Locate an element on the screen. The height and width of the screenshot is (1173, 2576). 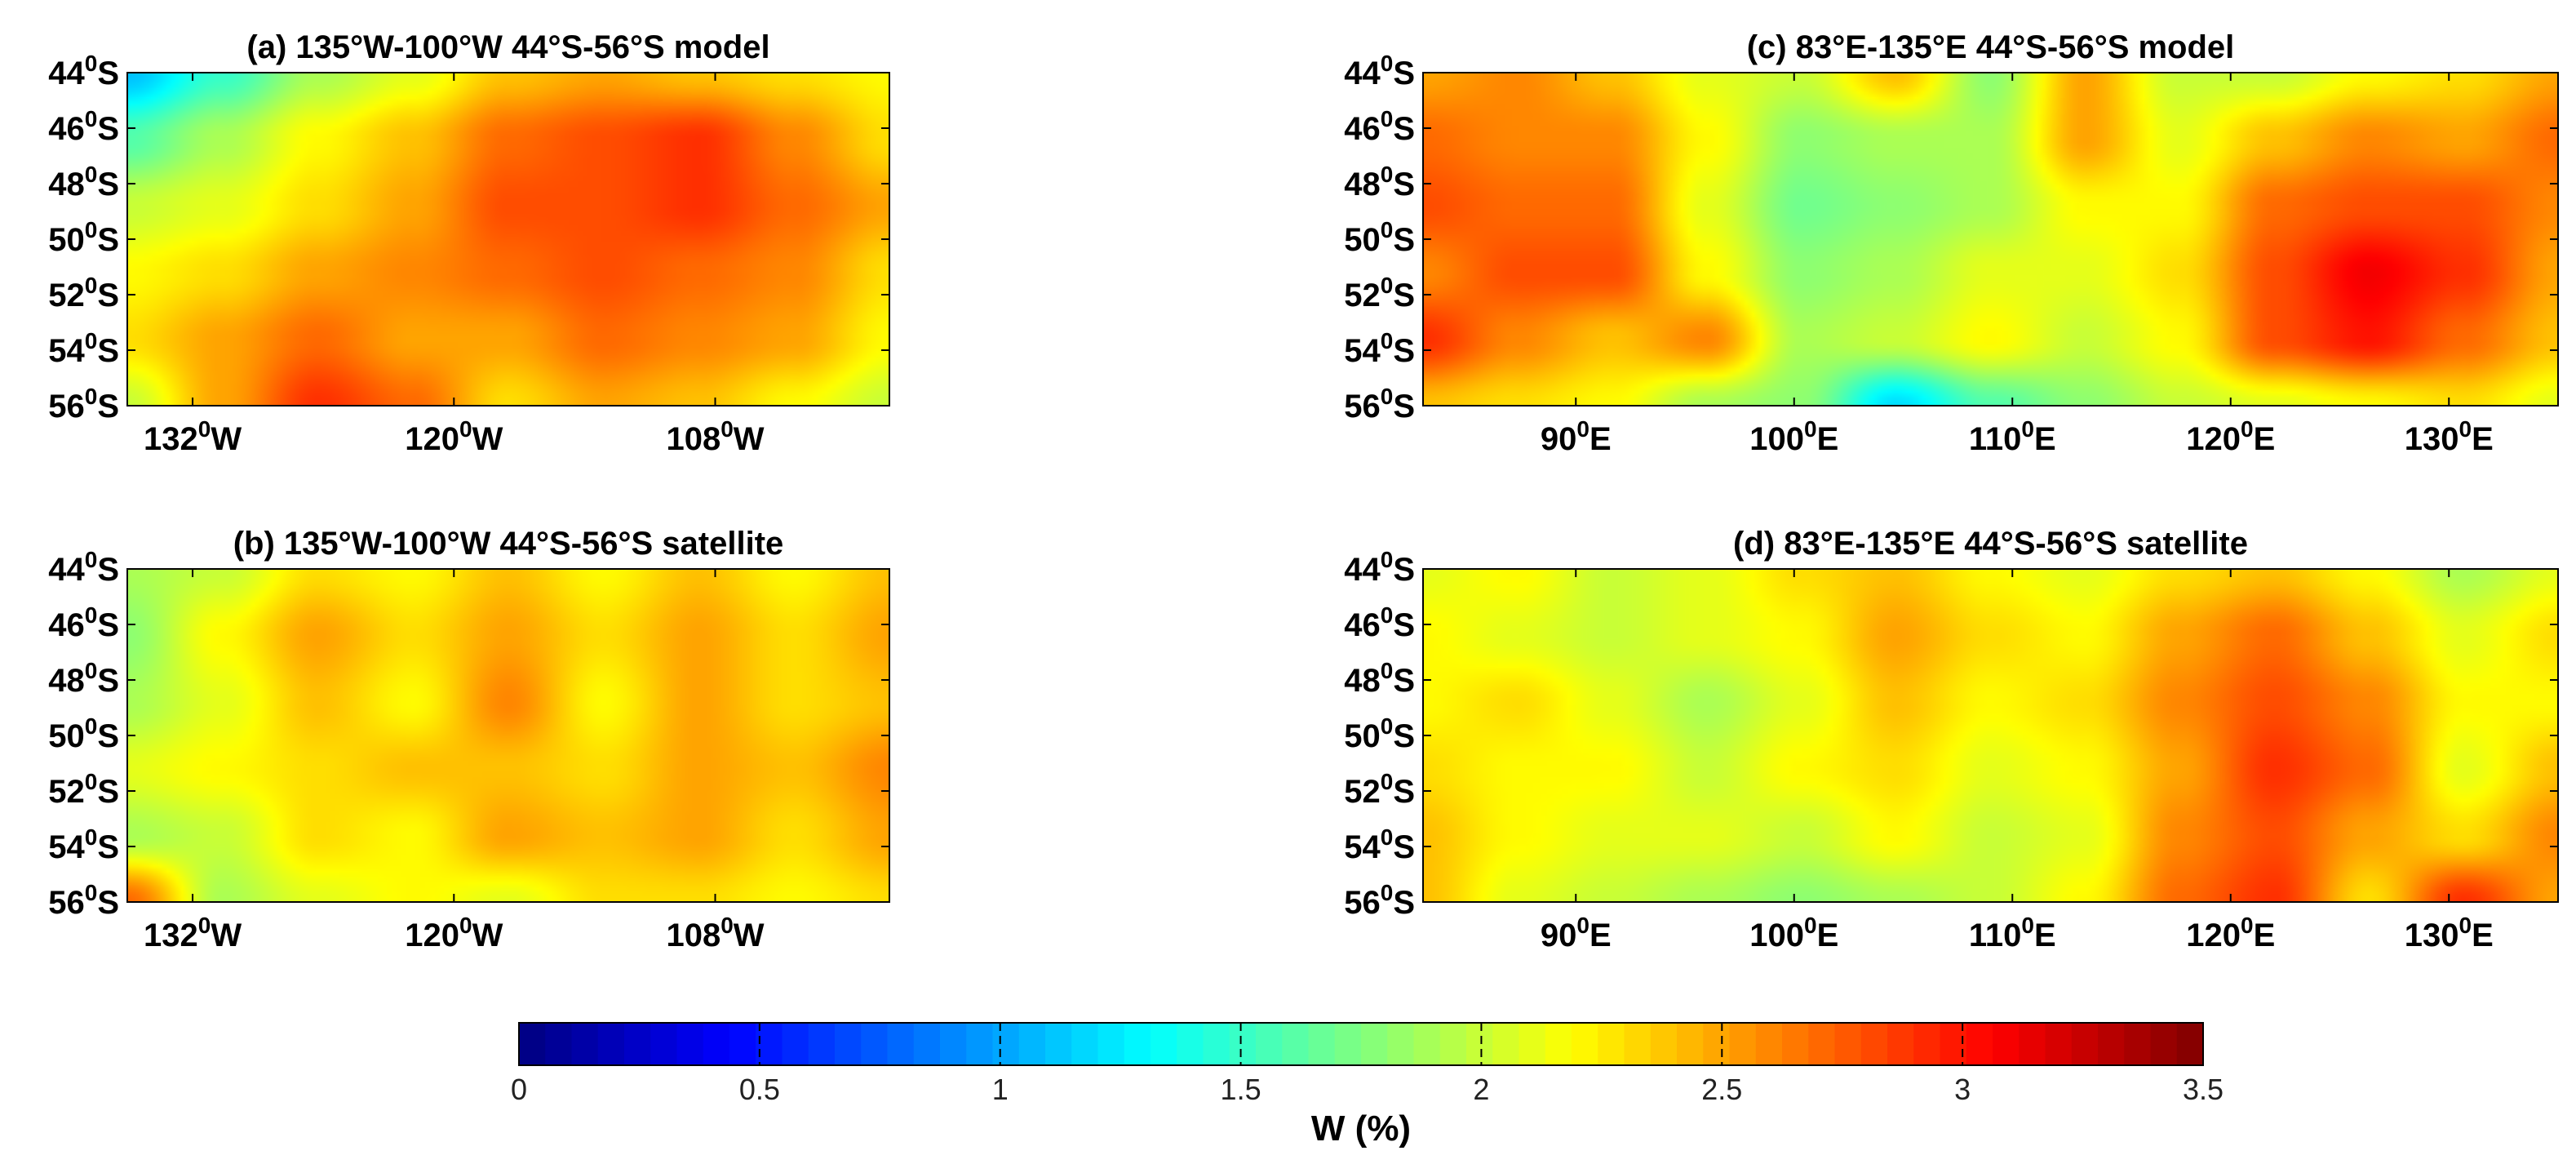
x-tick-label: 1300E is located at coordinates (2449, 933).